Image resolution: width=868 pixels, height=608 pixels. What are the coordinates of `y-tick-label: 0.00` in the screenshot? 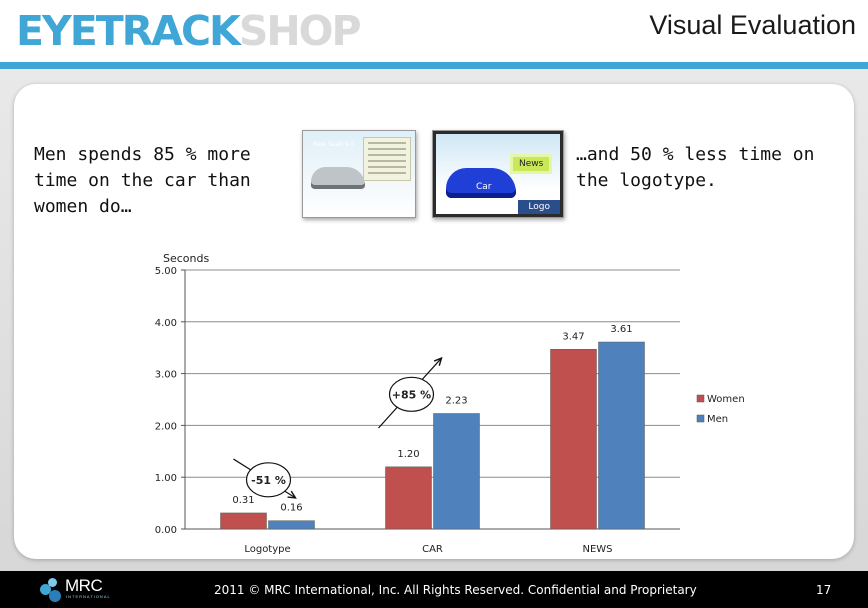 It's located at (166, 530).